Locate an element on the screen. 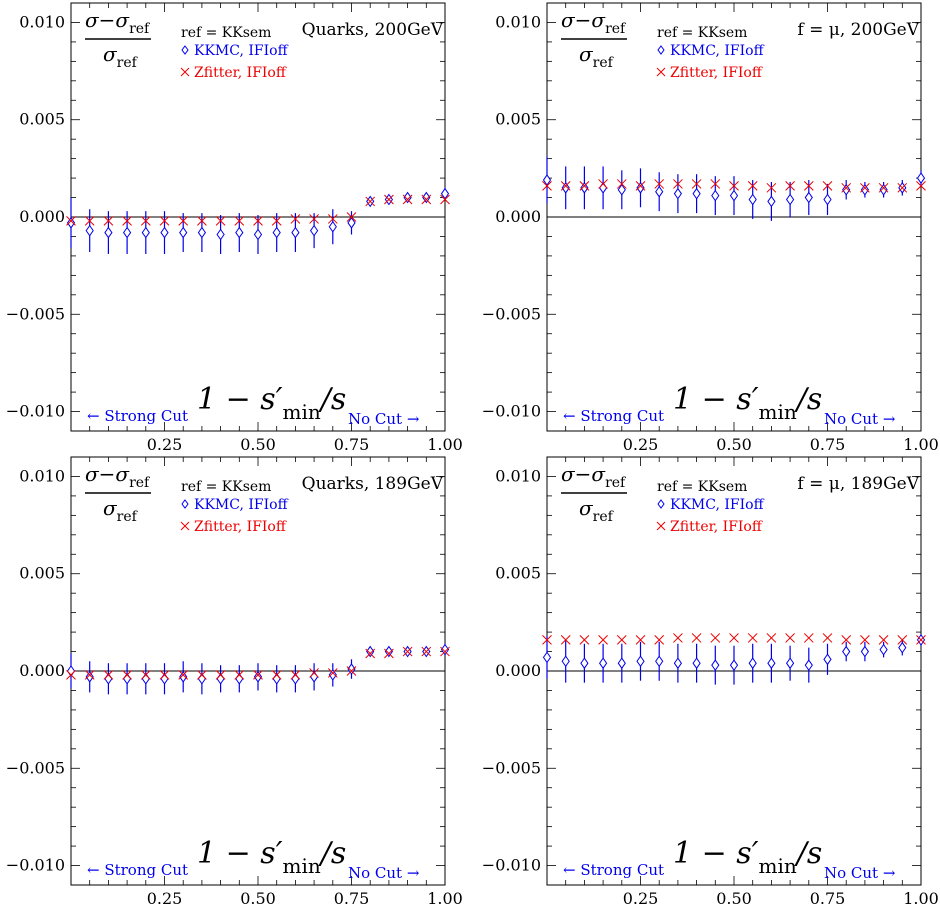 This screenshot has width=940, height=917. y-tick-label: −0.005 is located at coordinates (35, 767).